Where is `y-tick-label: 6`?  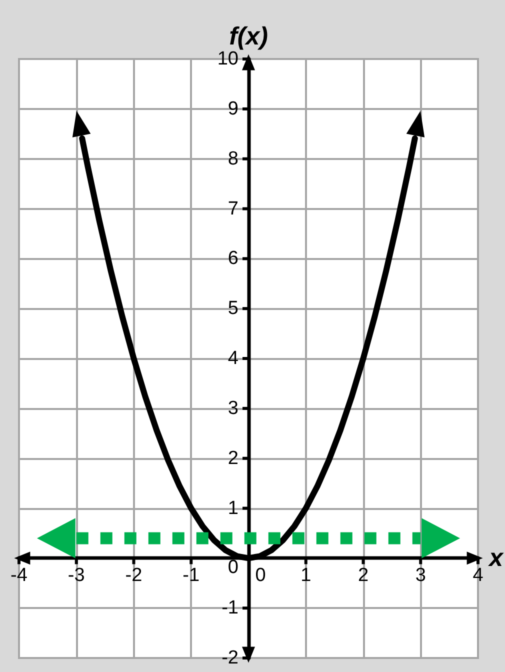 y-tick-label: 6 is located at coordinates (233, 259).